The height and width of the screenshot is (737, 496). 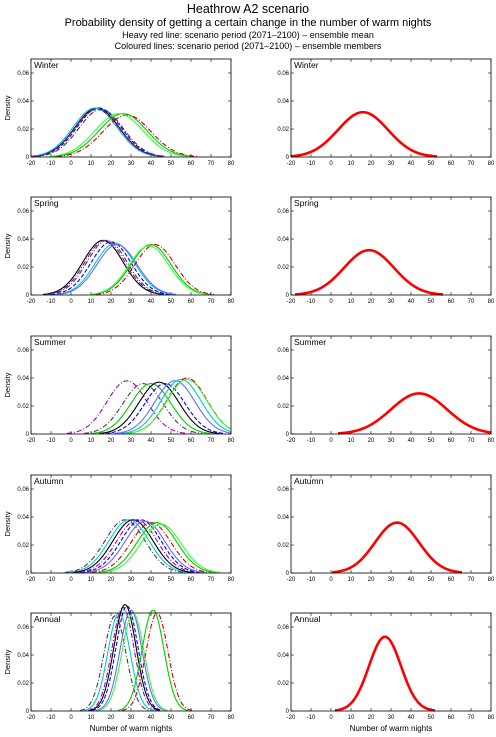 I want to click on autumn-mean-xtick-label: -10, so click(x=311, y=580).